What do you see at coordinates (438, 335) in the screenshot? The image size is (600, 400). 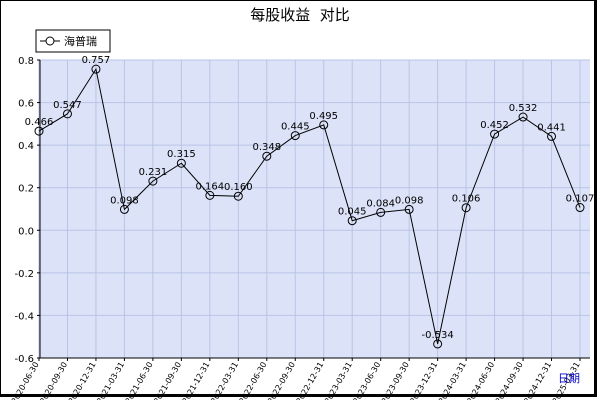 I see `data-label: -0.534` at bounding box center [438, 335].